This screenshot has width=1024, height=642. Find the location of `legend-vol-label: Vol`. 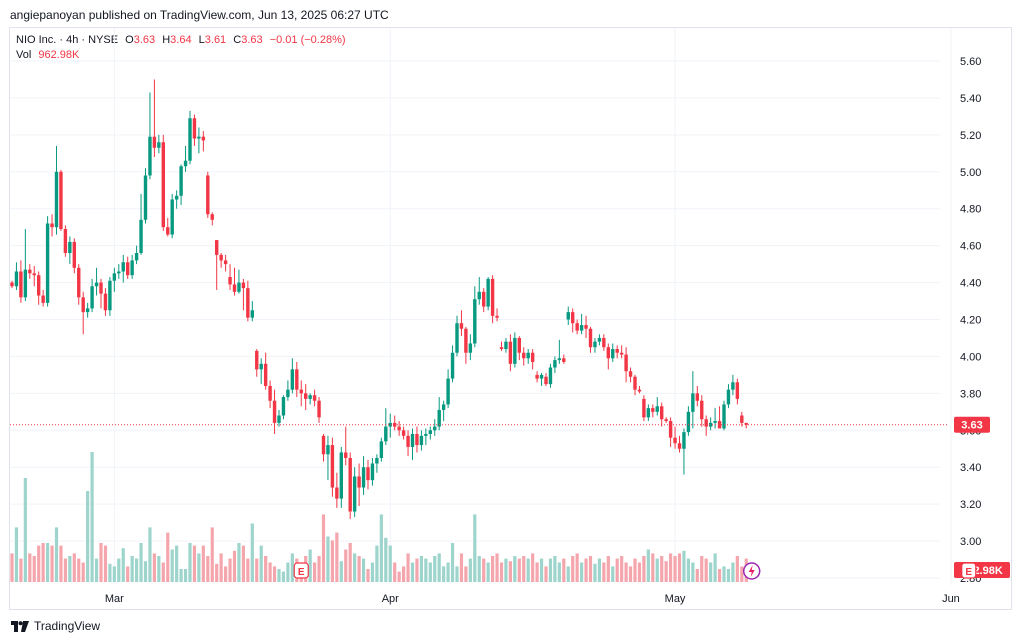

legend-vol-label: Vol is located at coordinates (24, 55).